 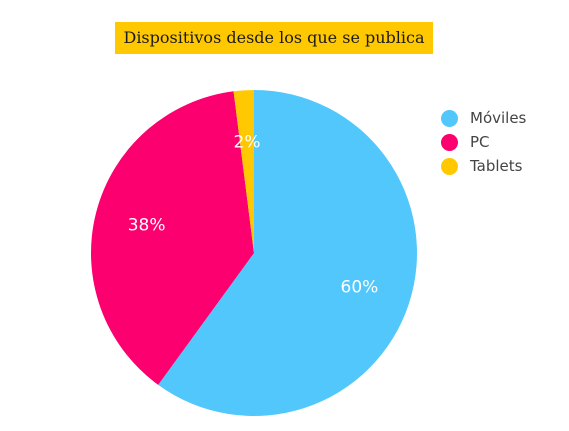 I want to click on pie-label-pc: 38%, so click(x=147, y=225).